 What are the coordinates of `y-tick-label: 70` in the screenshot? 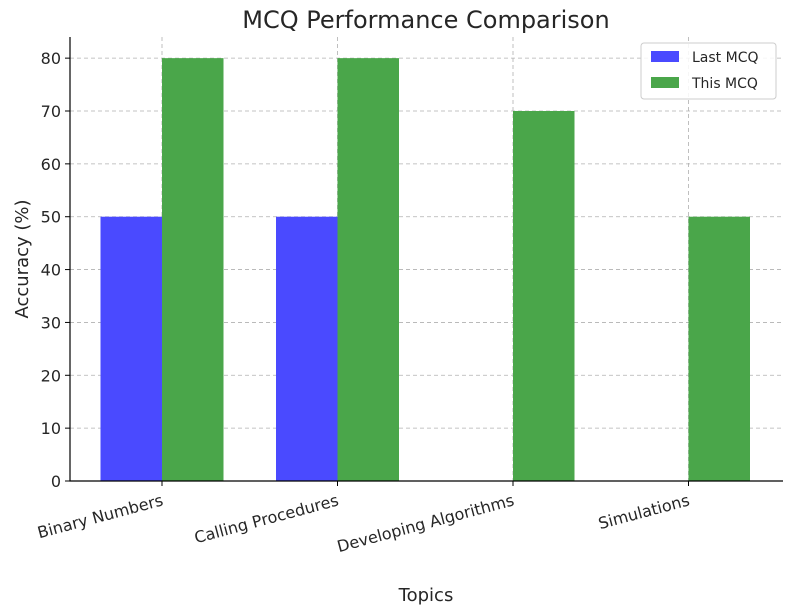 It's located at (51, 111).